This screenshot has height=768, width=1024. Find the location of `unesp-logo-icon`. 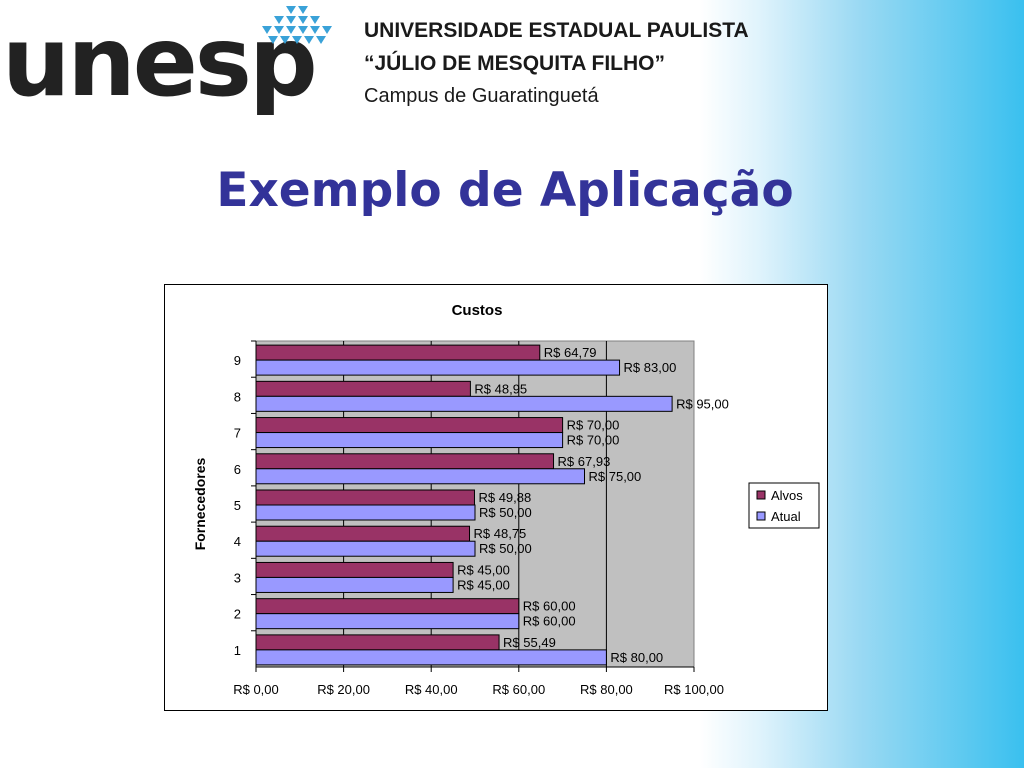

unesp-logo-icon is located at coordinates (297, 25).